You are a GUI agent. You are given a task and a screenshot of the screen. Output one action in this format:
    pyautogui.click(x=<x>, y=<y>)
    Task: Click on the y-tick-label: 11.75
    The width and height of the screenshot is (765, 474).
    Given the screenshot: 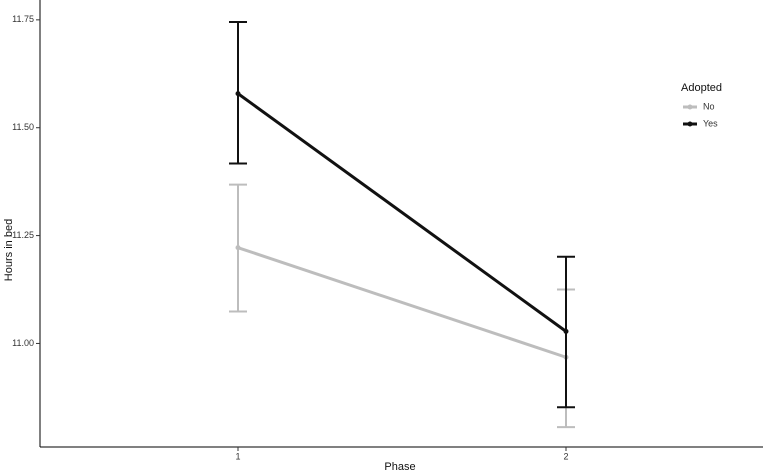 What is the action you would take?
    pyautogui.click(x=23, y=19)
    